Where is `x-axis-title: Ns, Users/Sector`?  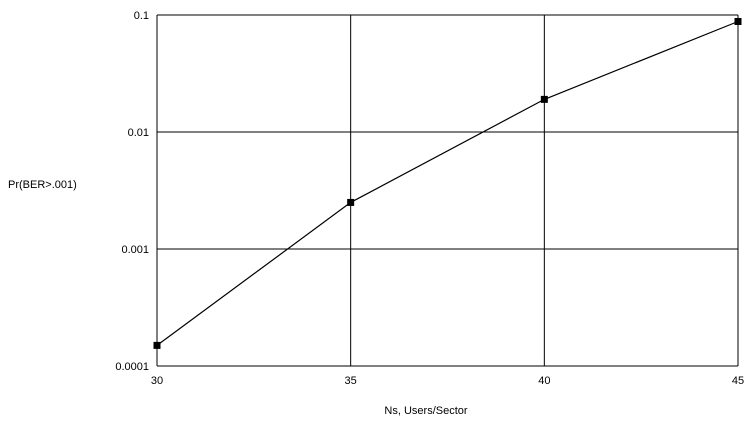
x-axis-title: Ns, Users/Sector is located at coordinates (425, 411).